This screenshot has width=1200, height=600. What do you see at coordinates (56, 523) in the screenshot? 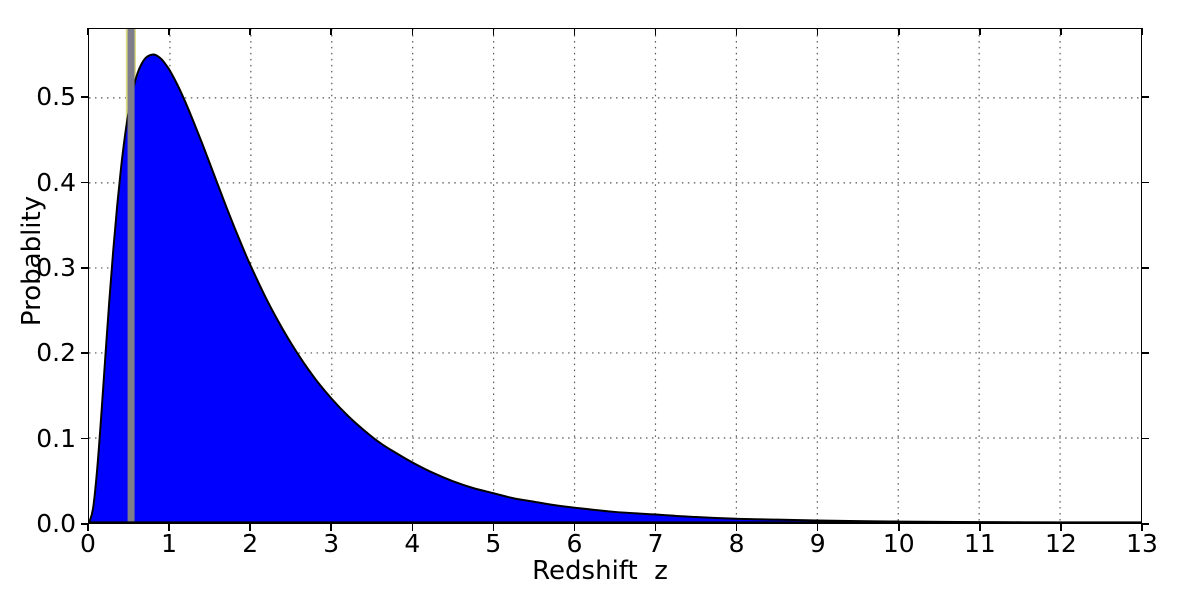
I see `y-tick-label: 0.0` at bounding box center [56, 523].